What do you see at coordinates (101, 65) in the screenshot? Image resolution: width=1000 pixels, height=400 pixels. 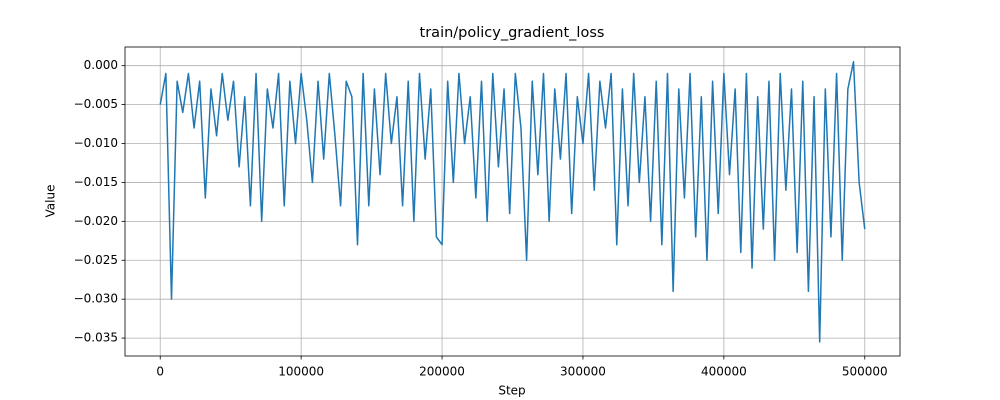 I see `y-tick-label: 0.000` at bounding box center [101, 65].